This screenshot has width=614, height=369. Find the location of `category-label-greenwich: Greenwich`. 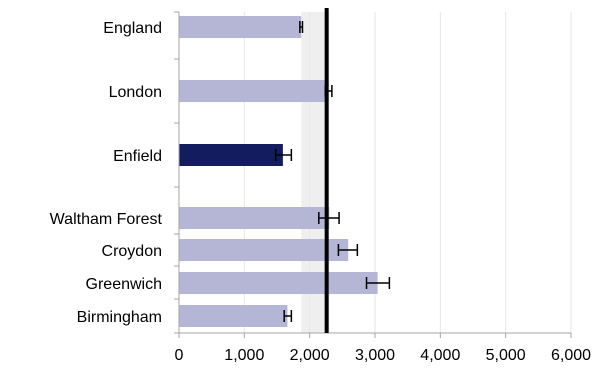

category-label-greenwich: Greenwich is located at coordinates (124, 284).